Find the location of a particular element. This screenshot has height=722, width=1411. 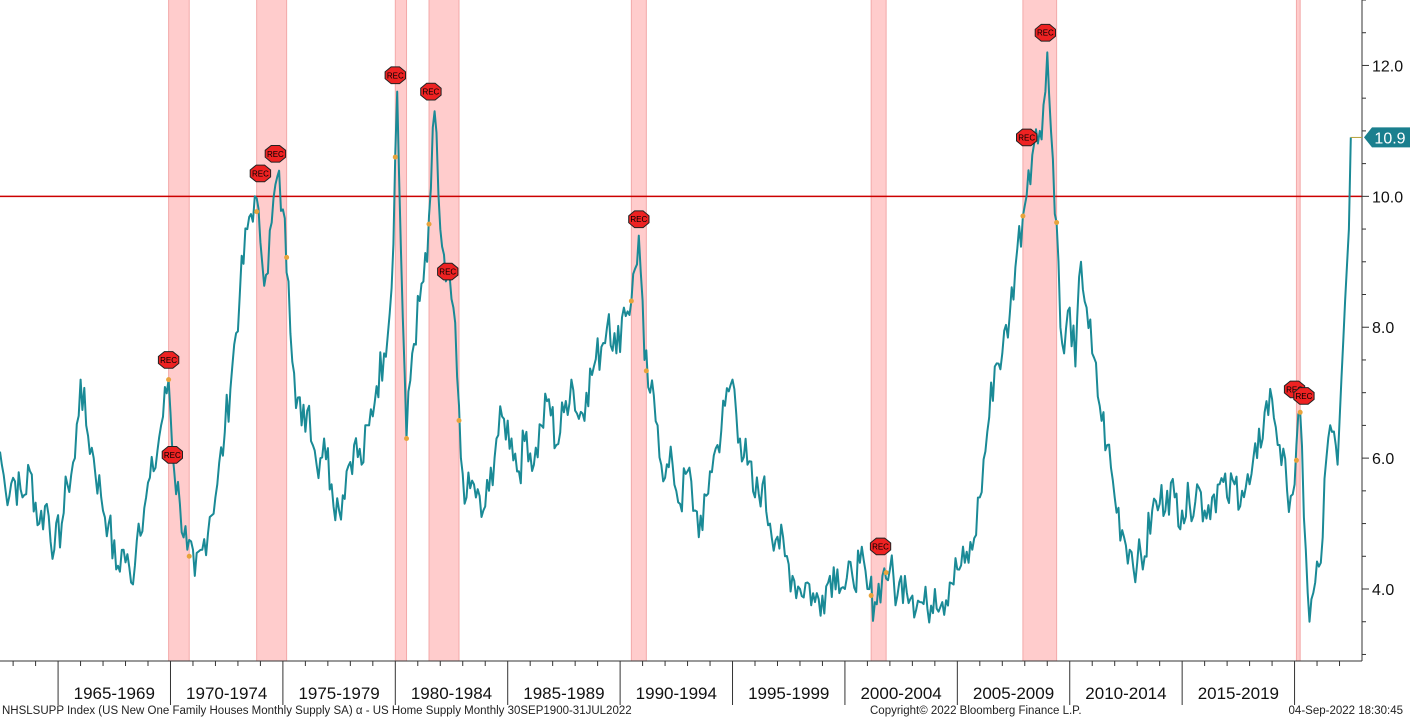

rec-marker-7: REC is located at coordinates (639, 219).